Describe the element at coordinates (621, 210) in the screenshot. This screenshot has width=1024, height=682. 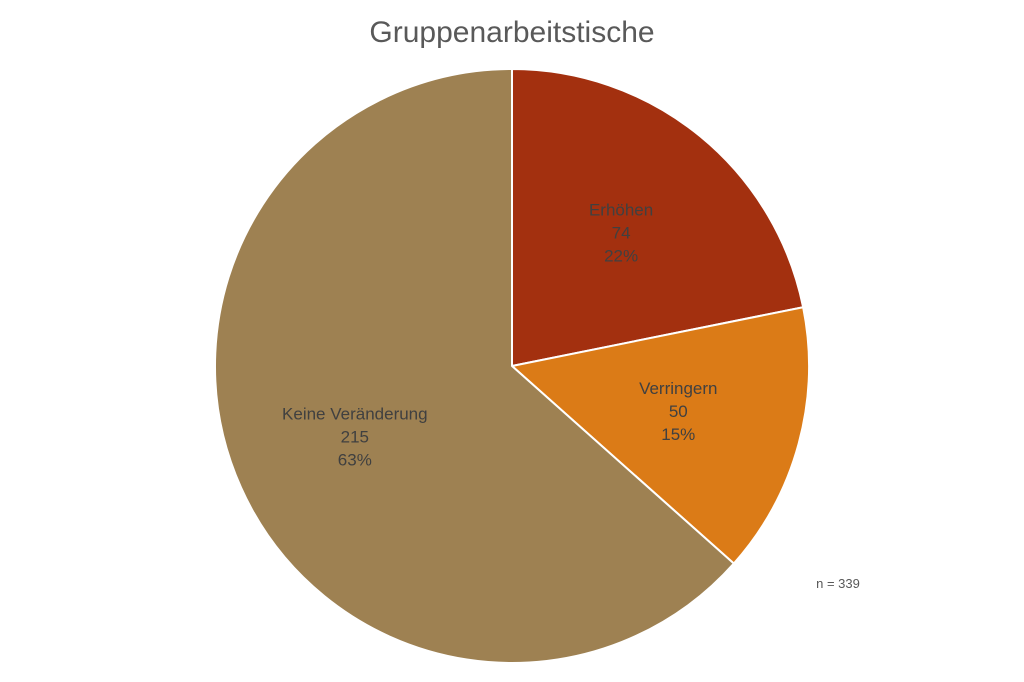
I see `slice-label-name-erhohen: Erhöhen` at that location.